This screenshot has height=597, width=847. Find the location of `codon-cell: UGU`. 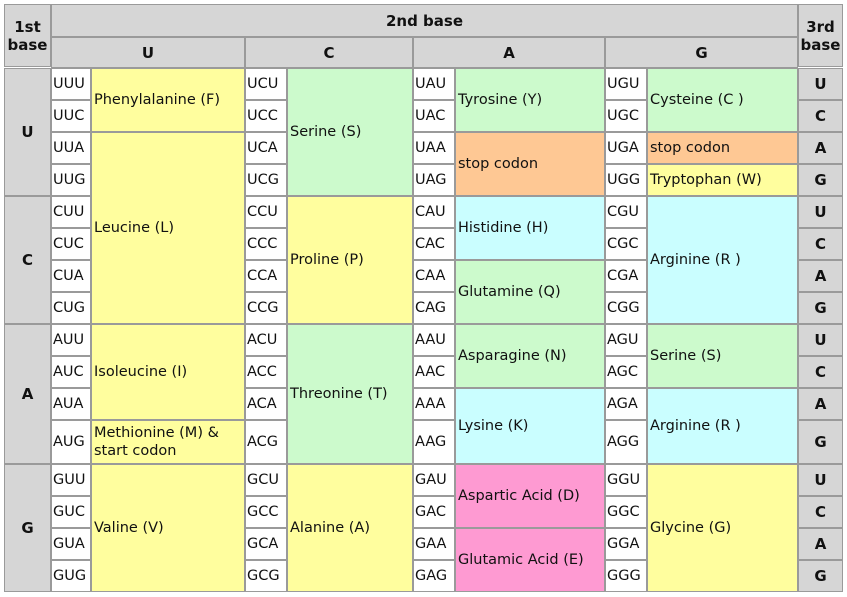

codon-cell: UGU is located at coordinates (626, 84).